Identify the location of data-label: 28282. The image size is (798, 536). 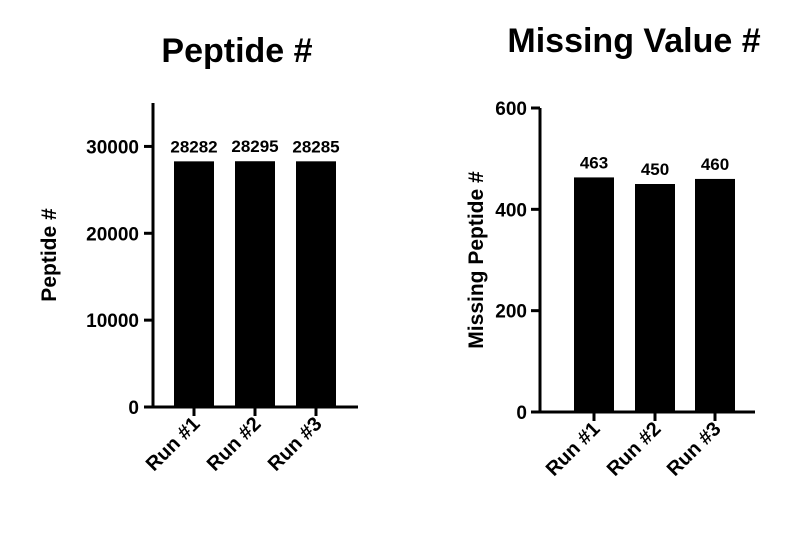
(193, 146).